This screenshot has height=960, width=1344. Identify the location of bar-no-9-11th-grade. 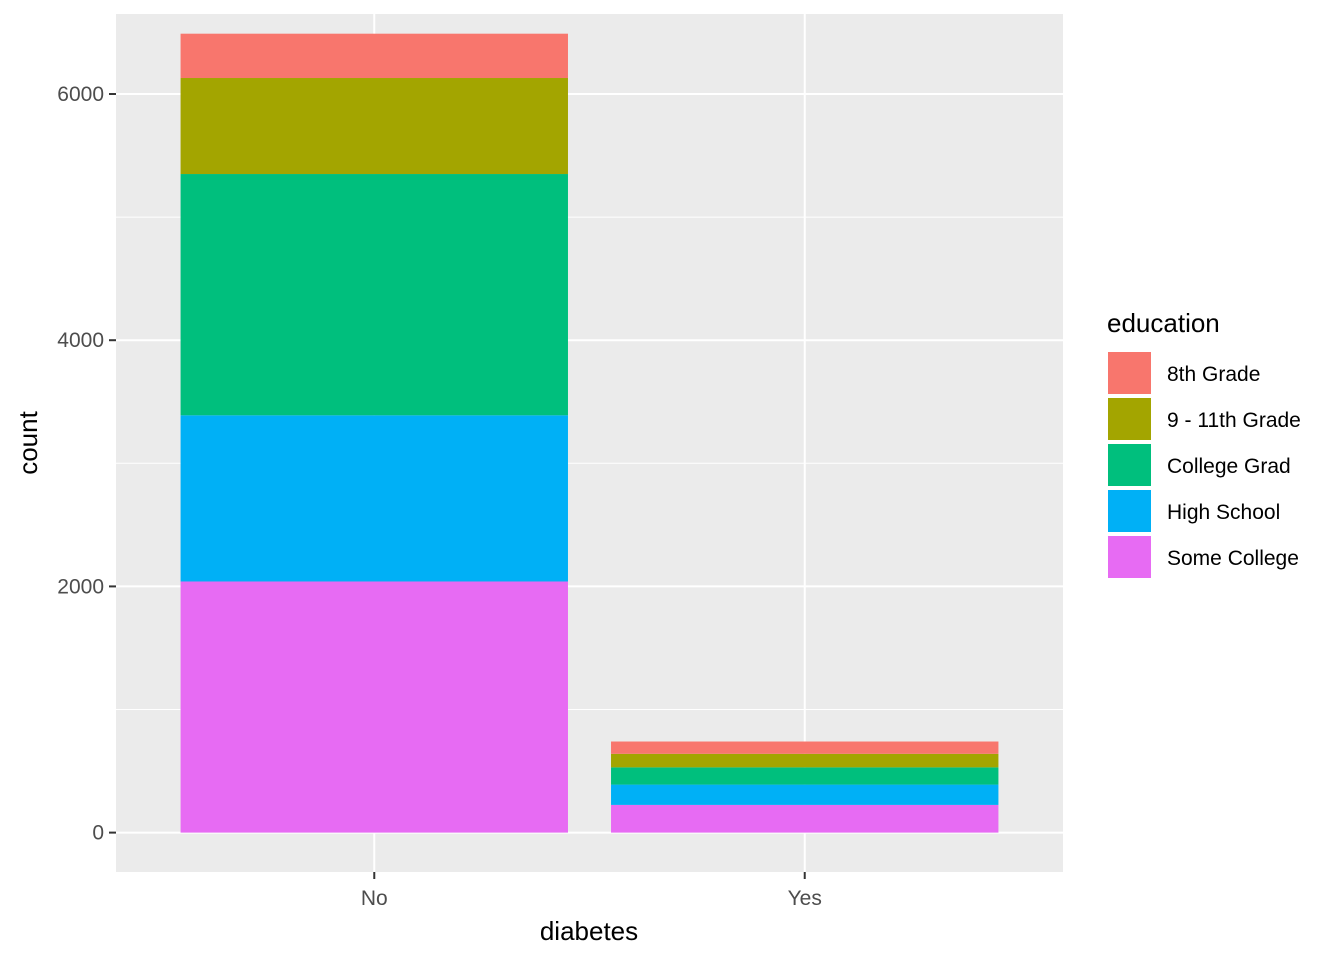
(374, 126).